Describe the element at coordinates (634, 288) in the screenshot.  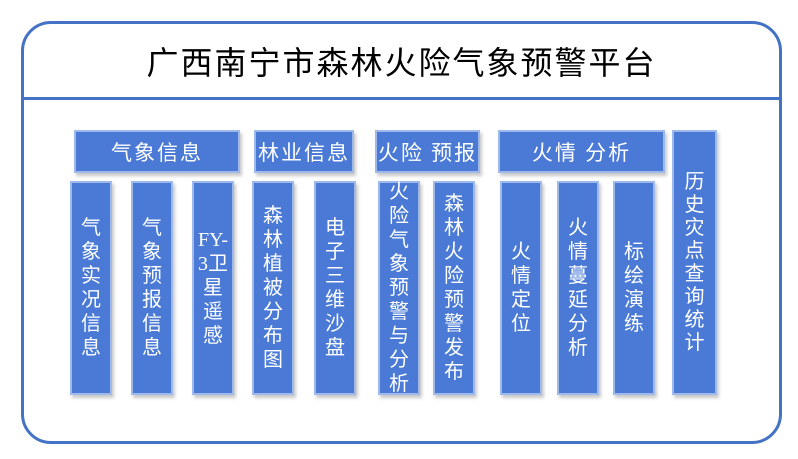
I see `node-plotting-drill: 标绘演练` at that location.